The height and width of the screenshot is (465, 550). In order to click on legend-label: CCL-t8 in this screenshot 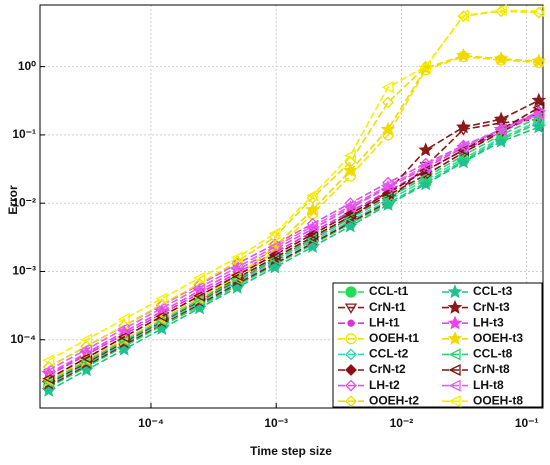, I will do `click(493, 354)`.